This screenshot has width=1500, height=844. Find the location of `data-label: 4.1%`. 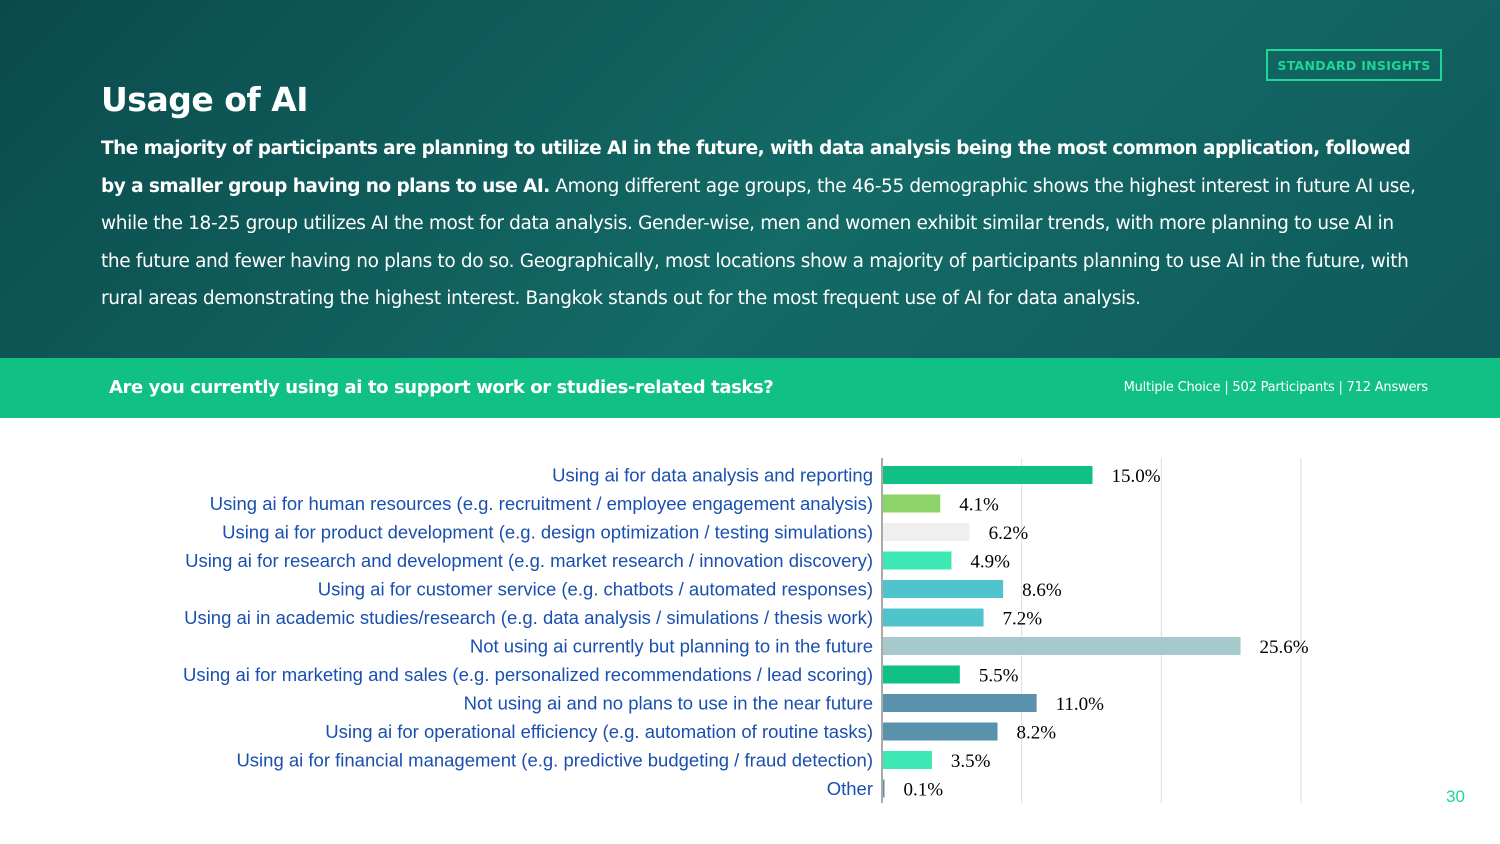

data-label: 4.1% is located at coordinates (979, 505).